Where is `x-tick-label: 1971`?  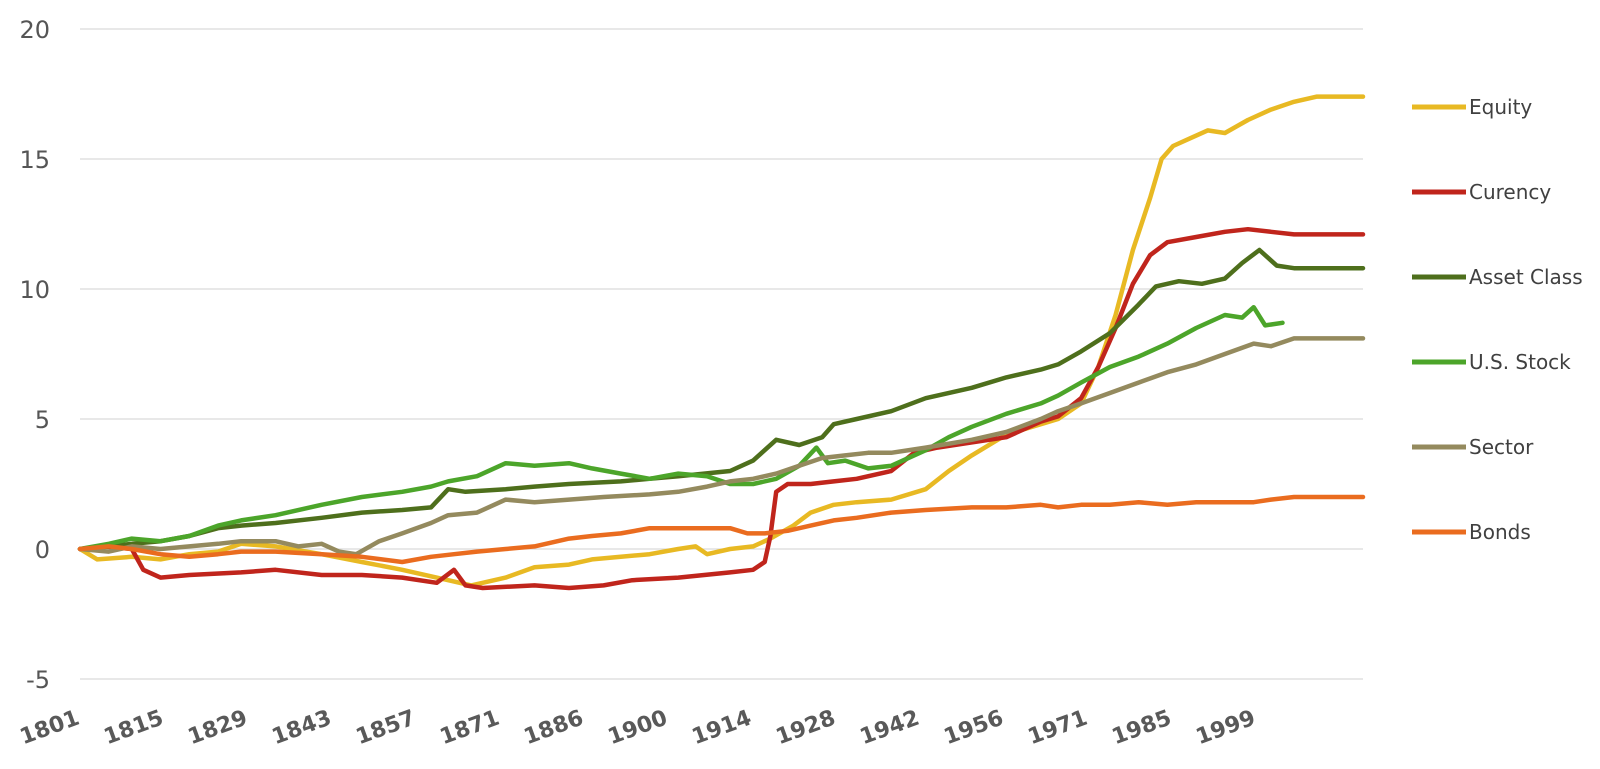
x-tick-label: 1971 is located at coordinates (1058, 728).